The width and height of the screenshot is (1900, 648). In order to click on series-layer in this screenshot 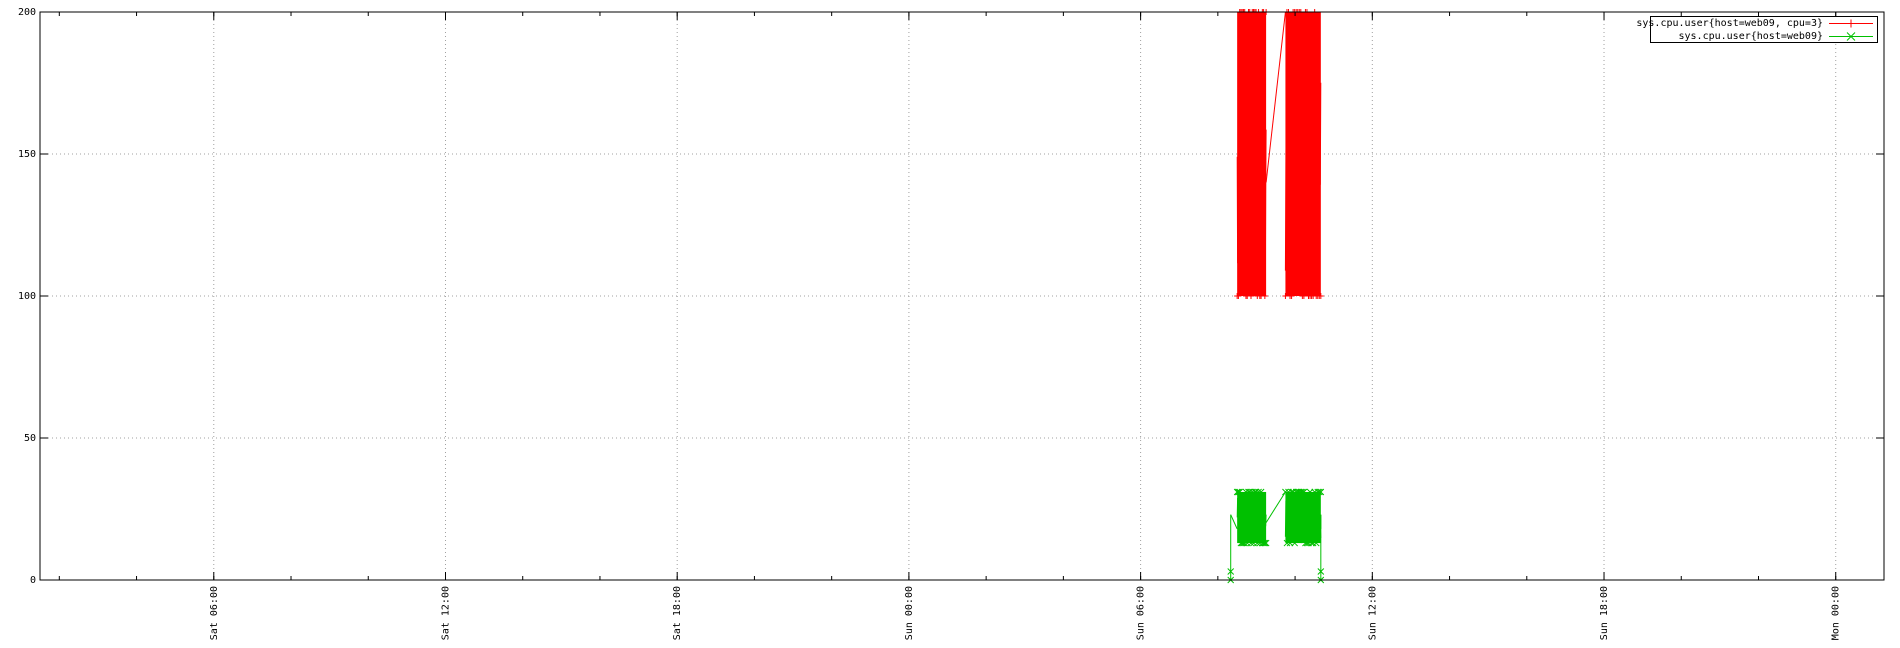, I will do `click(1276, 296)`.